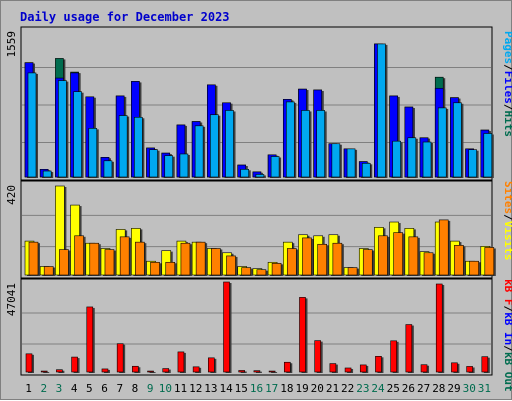 This screenshot has height=401, width=512. Describe the element at coordinates (507, 309) in the screenshot. I see `legend-sep-4: /` at that location.